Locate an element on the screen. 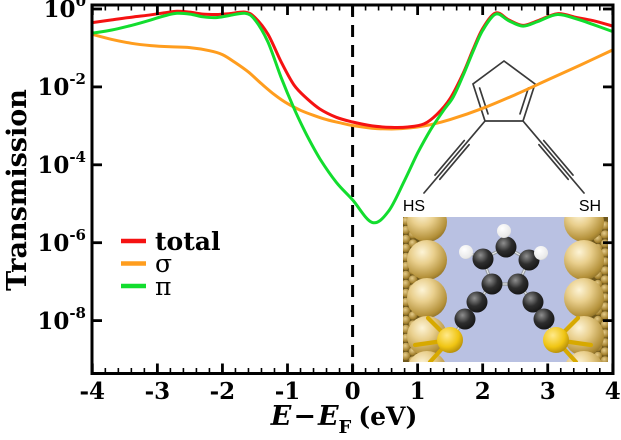  legend-item-total: total is located at coordinates (170, 241).